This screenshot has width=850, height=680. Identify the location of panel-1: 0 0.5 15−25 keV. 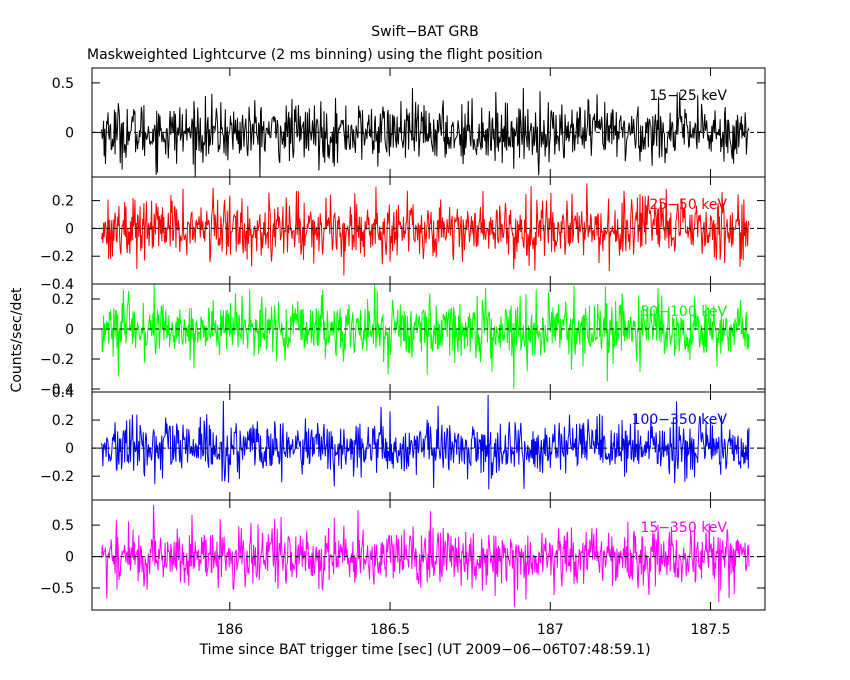
(409, 122).